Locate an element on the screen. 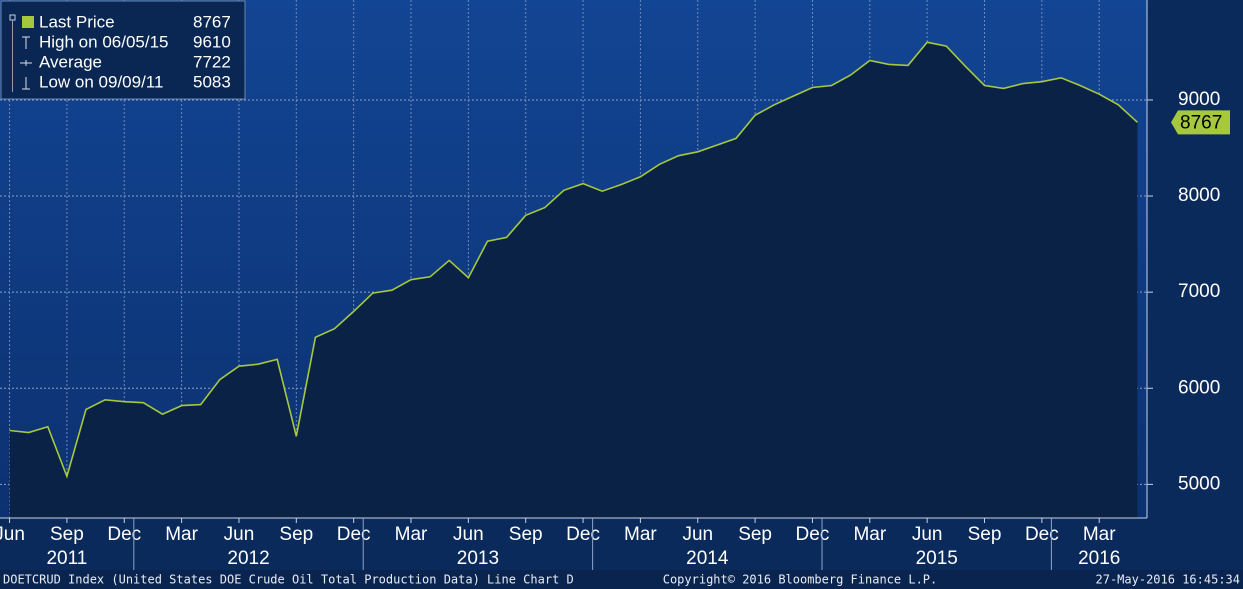  legend-swatch is located at coordinates (28, 22).